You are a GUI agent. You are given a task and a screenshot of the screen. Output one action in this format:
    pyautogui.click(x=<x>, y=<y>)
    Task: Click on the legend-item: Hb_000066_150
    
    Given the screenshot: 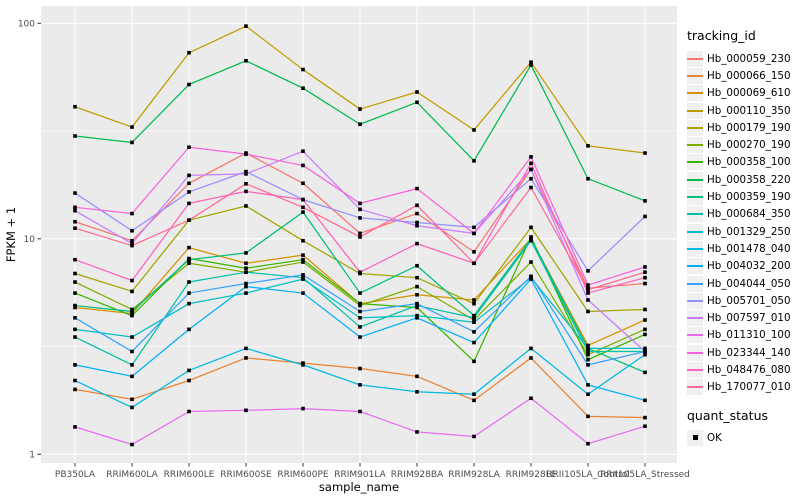 What is the action you would take?
    pyautogui.click(x=743, y=75)
    